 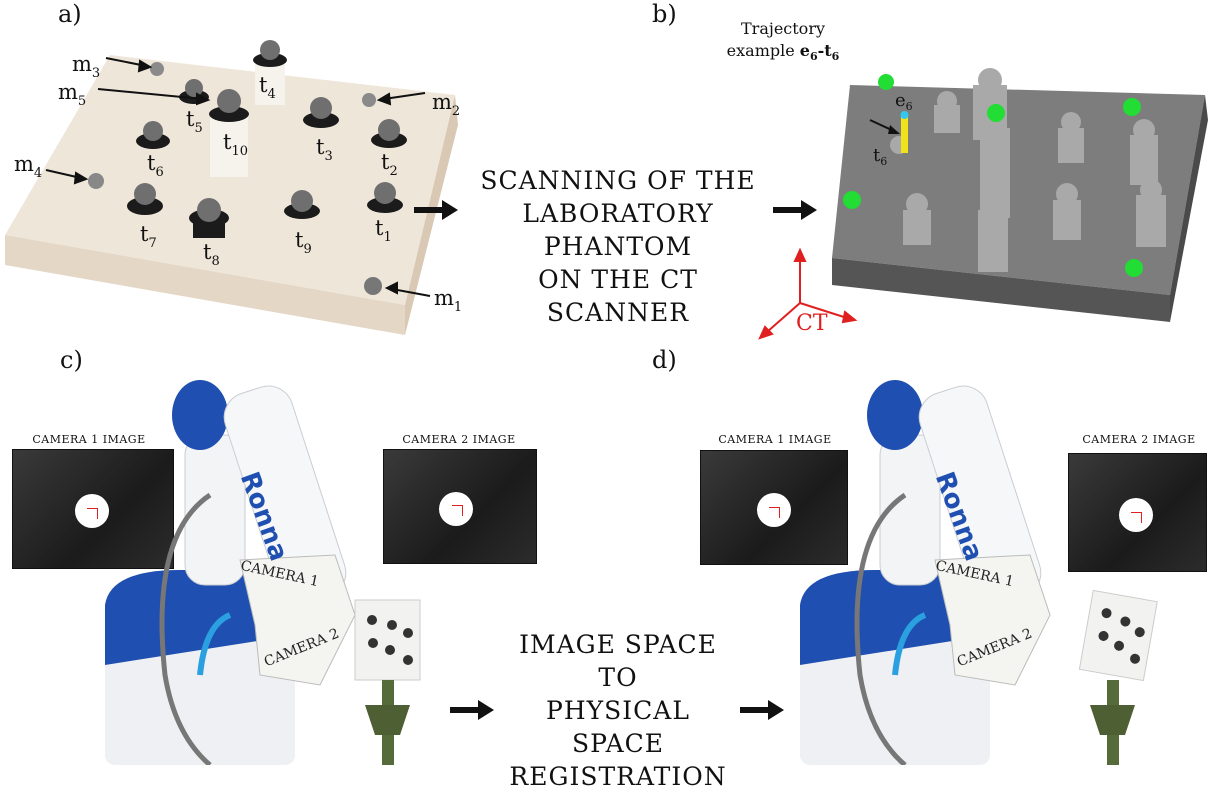 What do you see at coordinates (904, 101) in the screenshot?
I see `ct-label-e6: e6` at bounding box center [904, 101].